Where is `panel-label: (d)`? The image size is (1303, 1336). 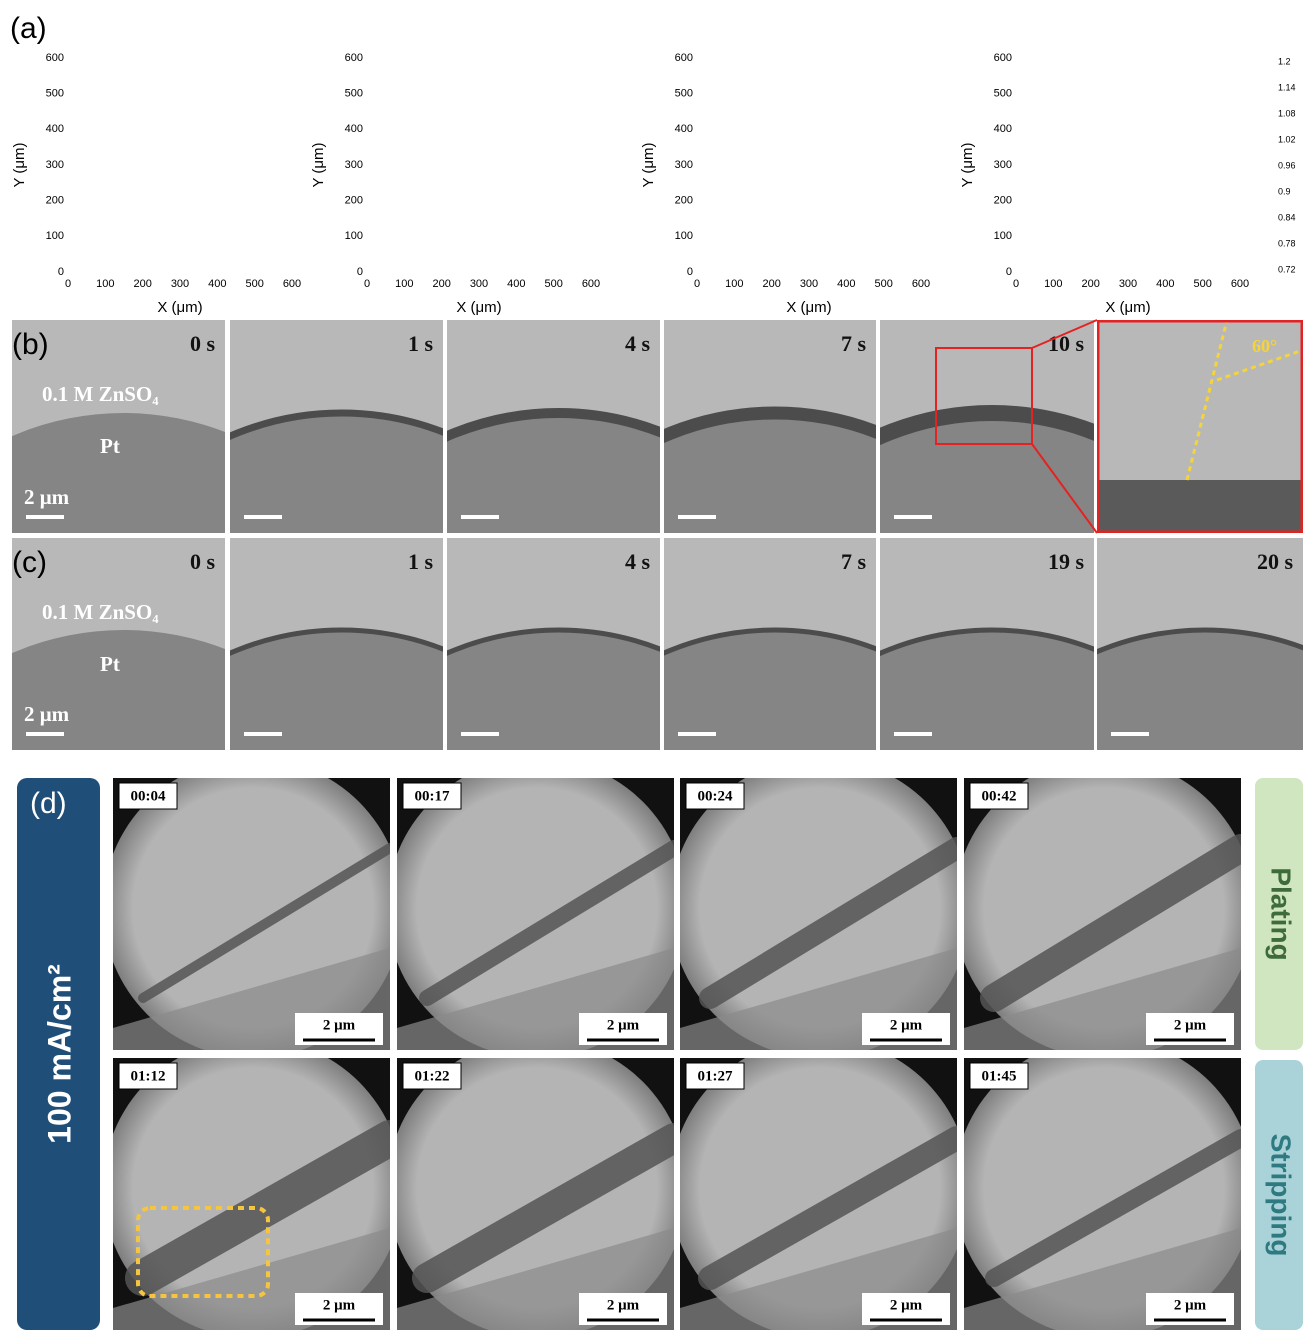 panel-label: (d) is located at coordinates (48, 803).